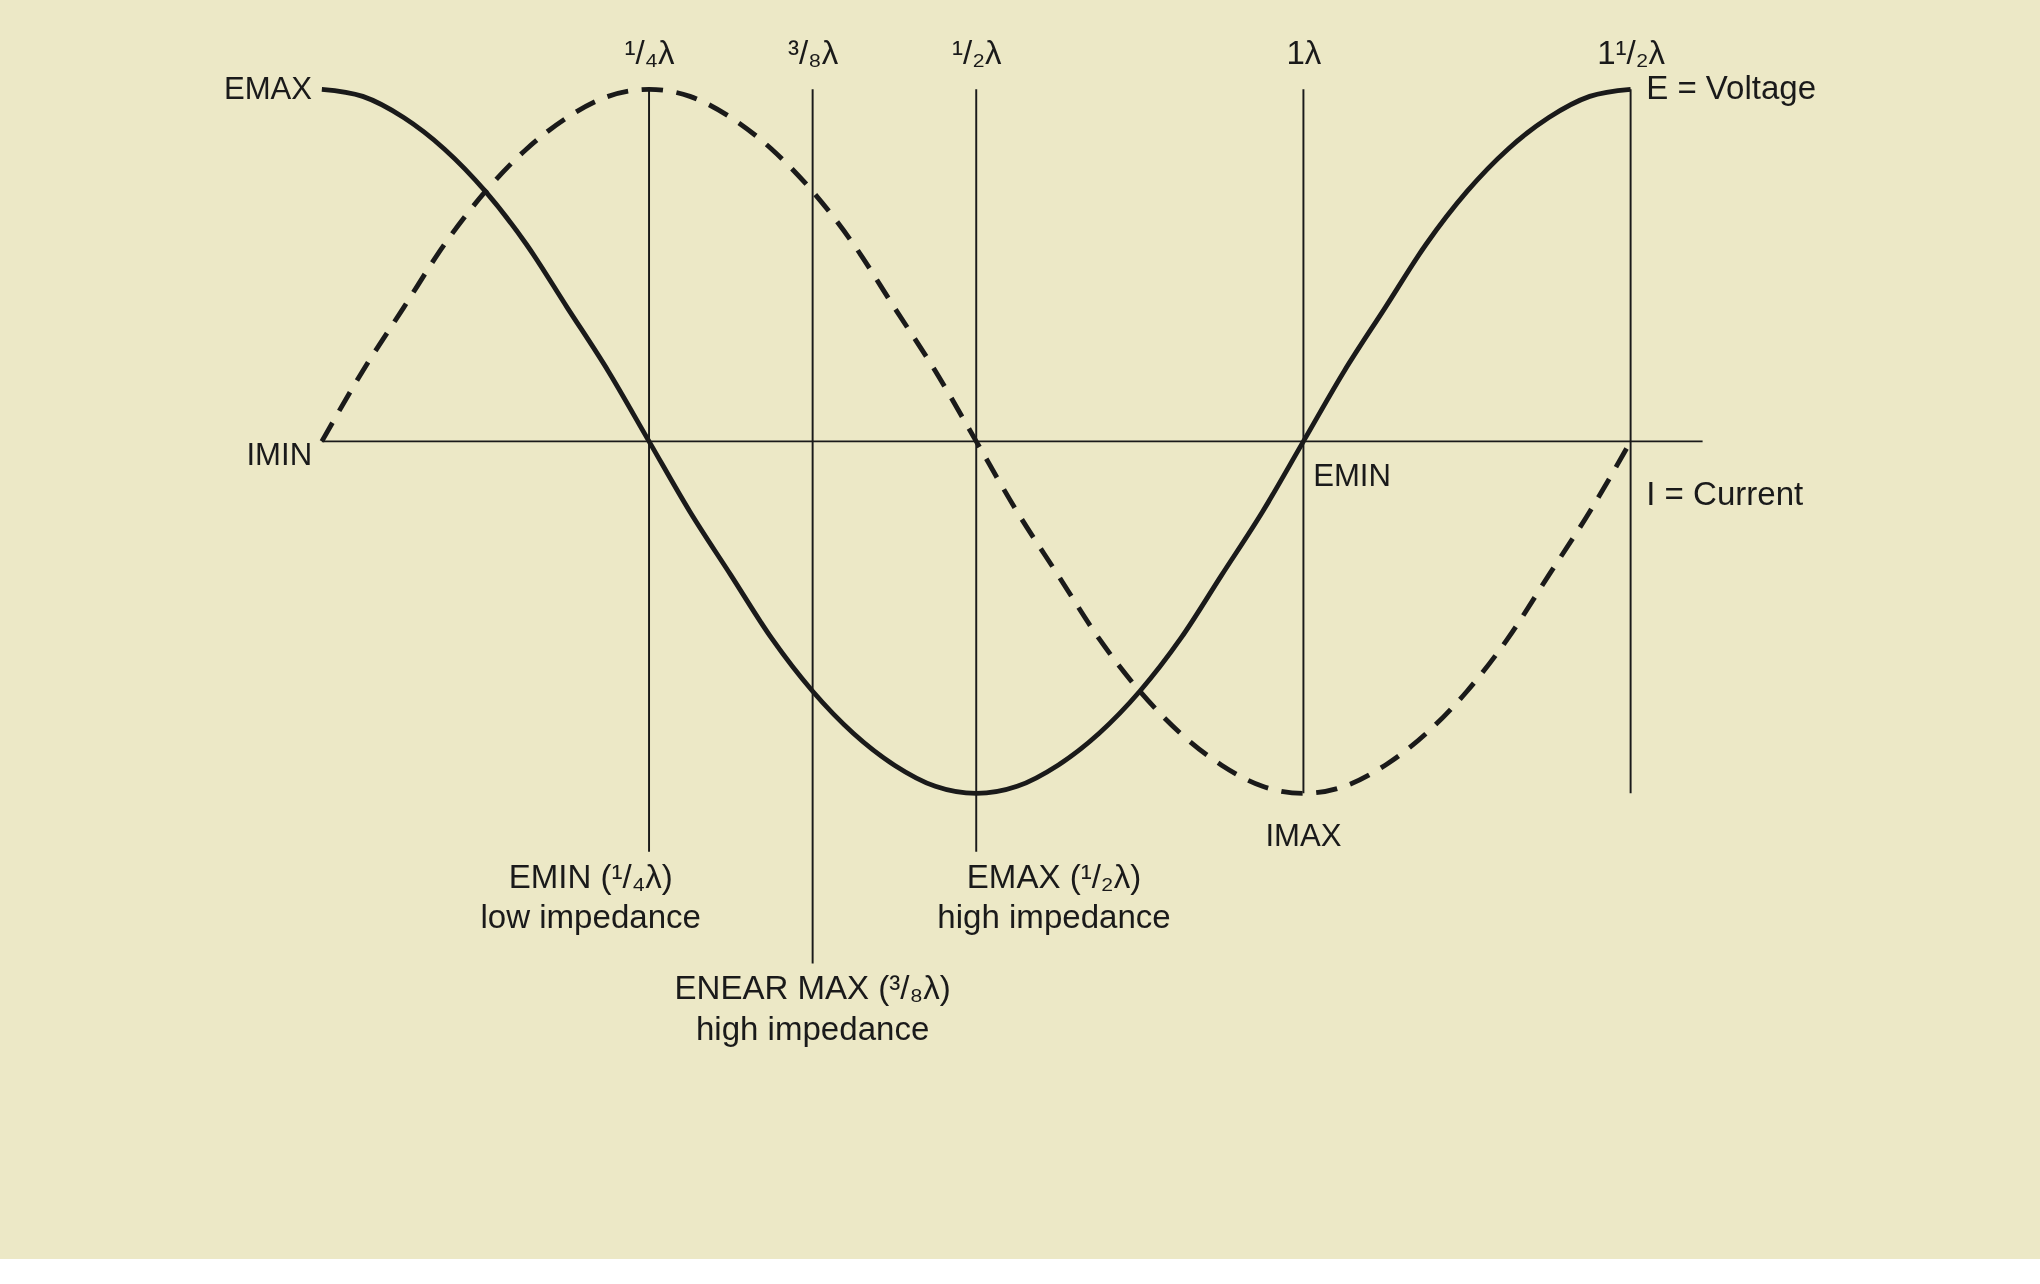 This screenshot has width=2040, height=1284. Describe the element at coordinates (1725, 493) in the screenshot. I see `series-label: I = Current` at that location.